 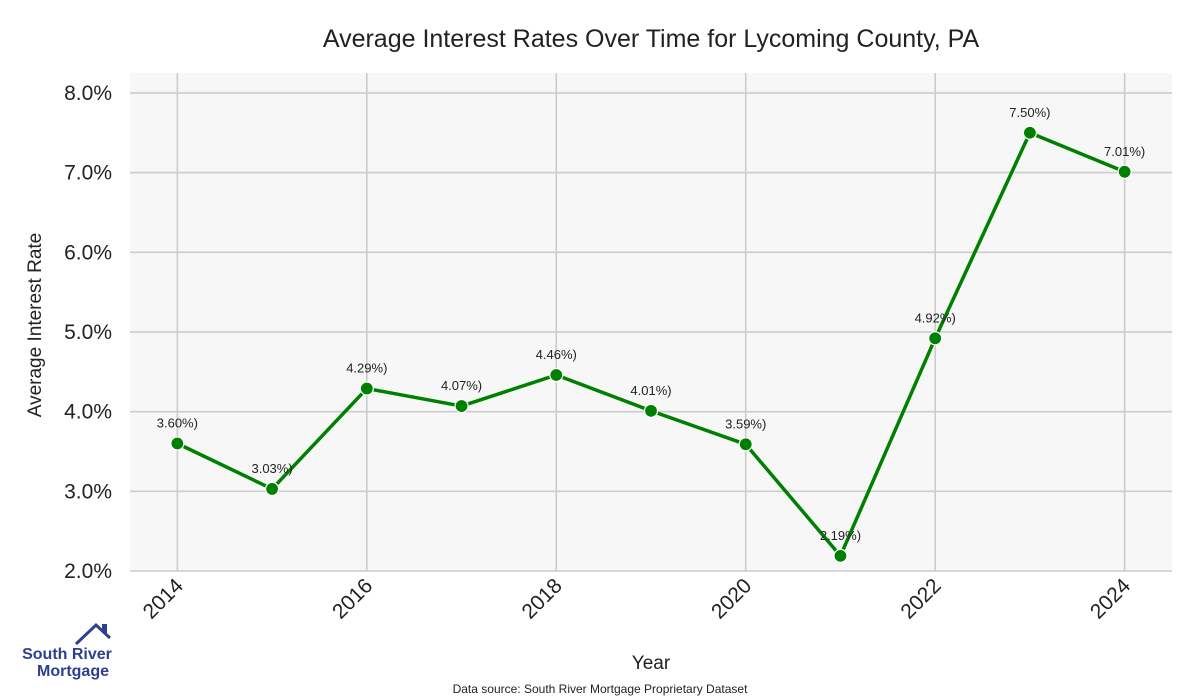 What do you see at coordinates (88, 173) in the screenshot?
I see `y-tick-label: 7.0%` at bounding box center [88, 173].